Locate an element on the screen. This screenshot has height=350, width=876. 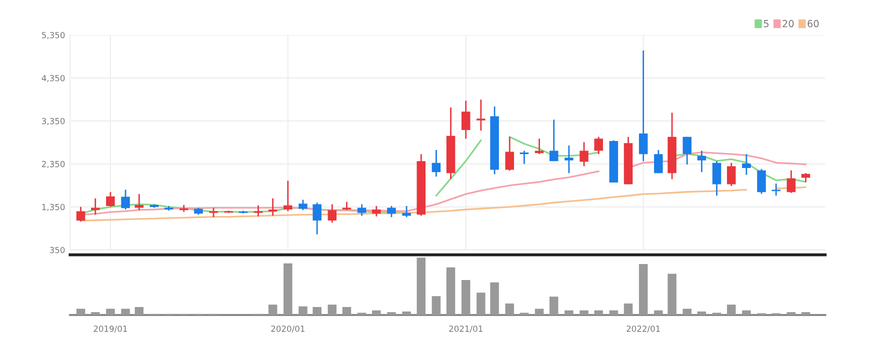
x-tick-label: 2020/01 is located at coordinates (287, 329).